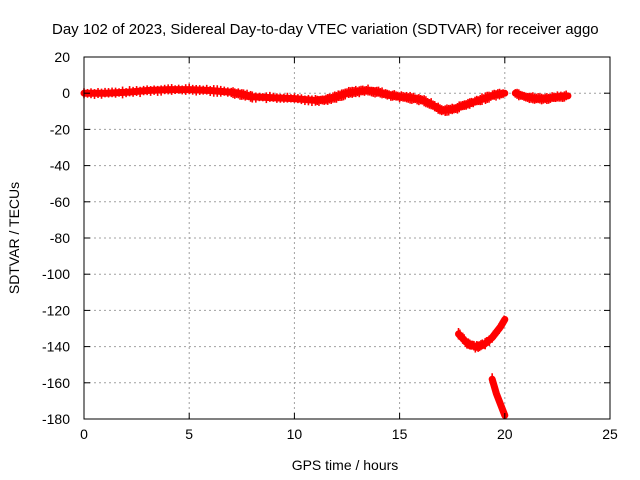 The height and width of the screenshot is (480, 640). I want to click on y-tick-label: -140, so click(56, 347).